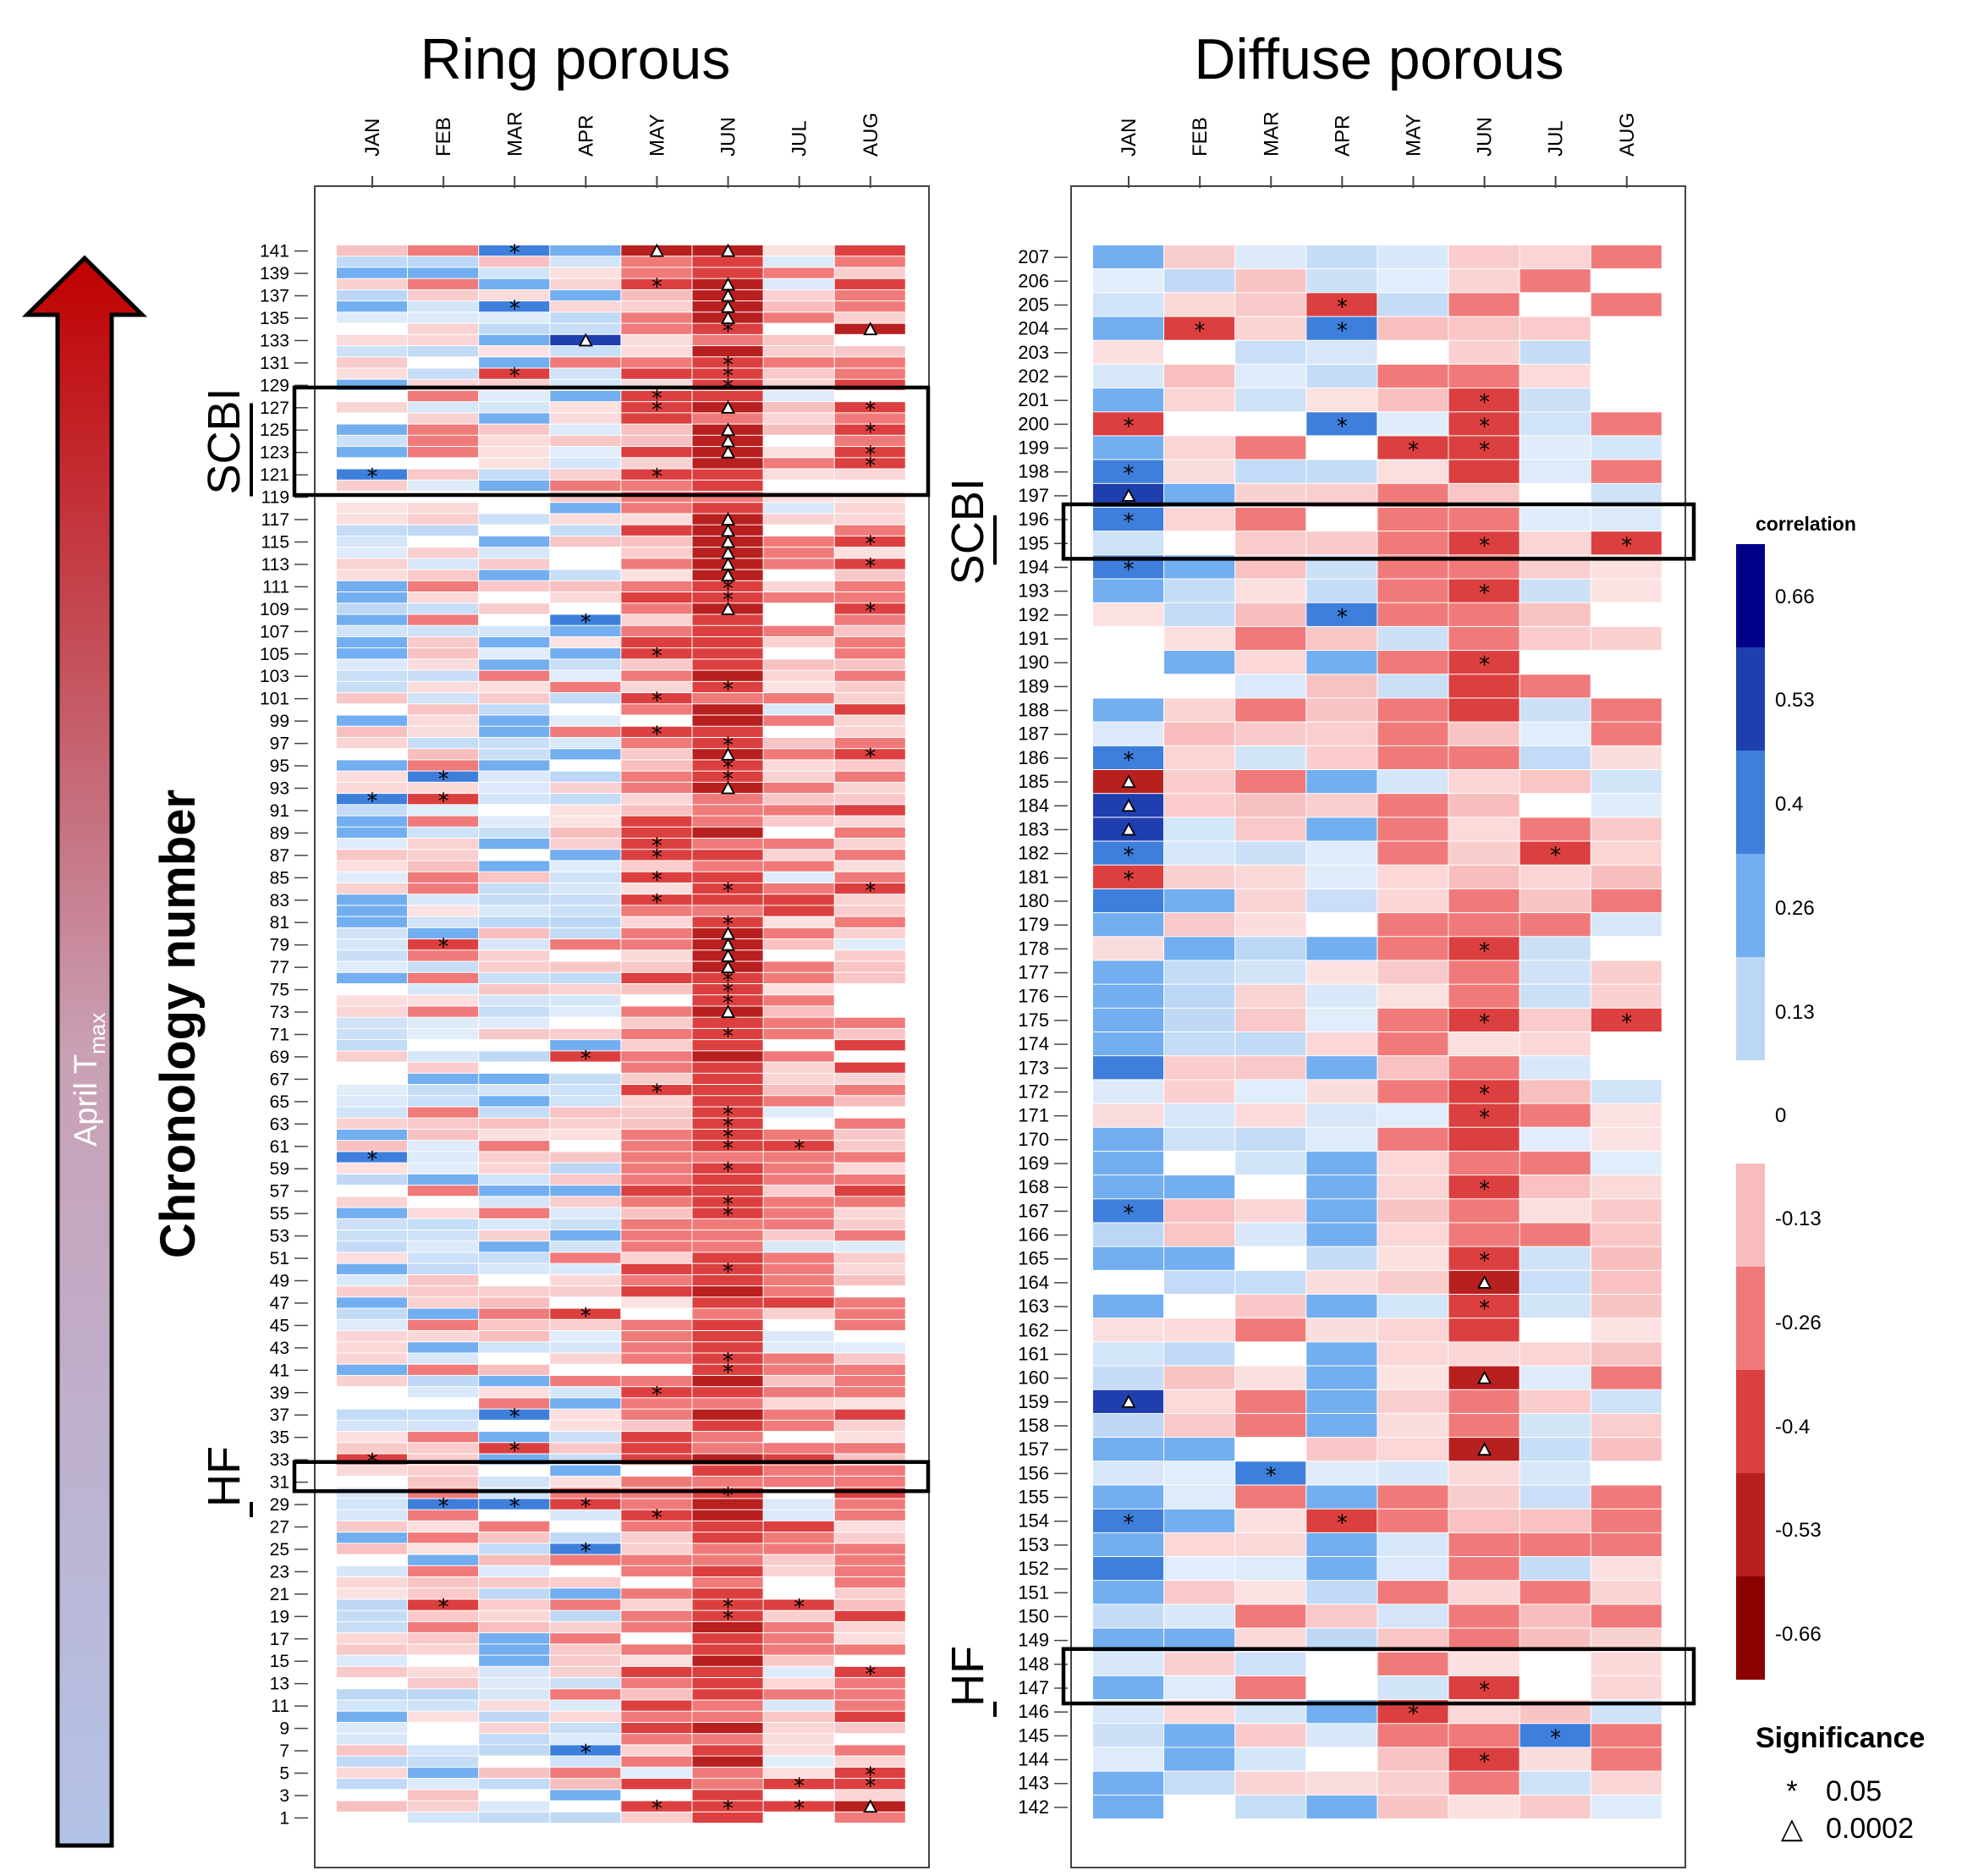 The height and width of the screenshot is (1876, 1984). What do you see at coordinates (279, 1661) in the screenshot?
I see `row-label: 15` at bounding box center [279, 1661].